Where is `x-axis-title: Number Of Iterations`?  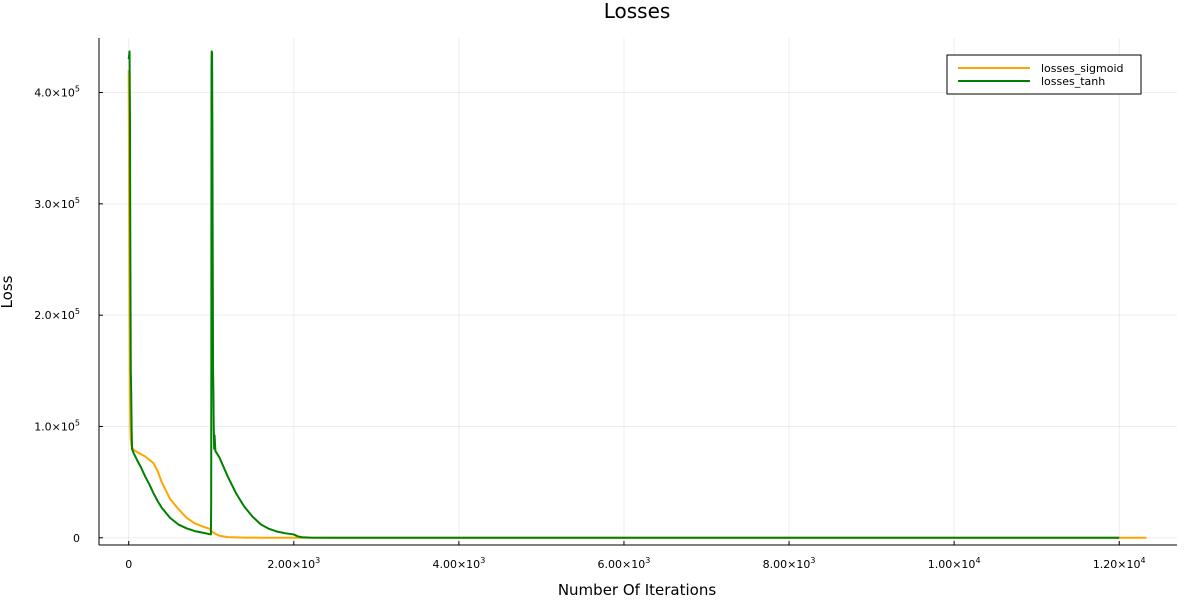
x-axis-title: Number Of Iterations is located at coordinates (637, 590).